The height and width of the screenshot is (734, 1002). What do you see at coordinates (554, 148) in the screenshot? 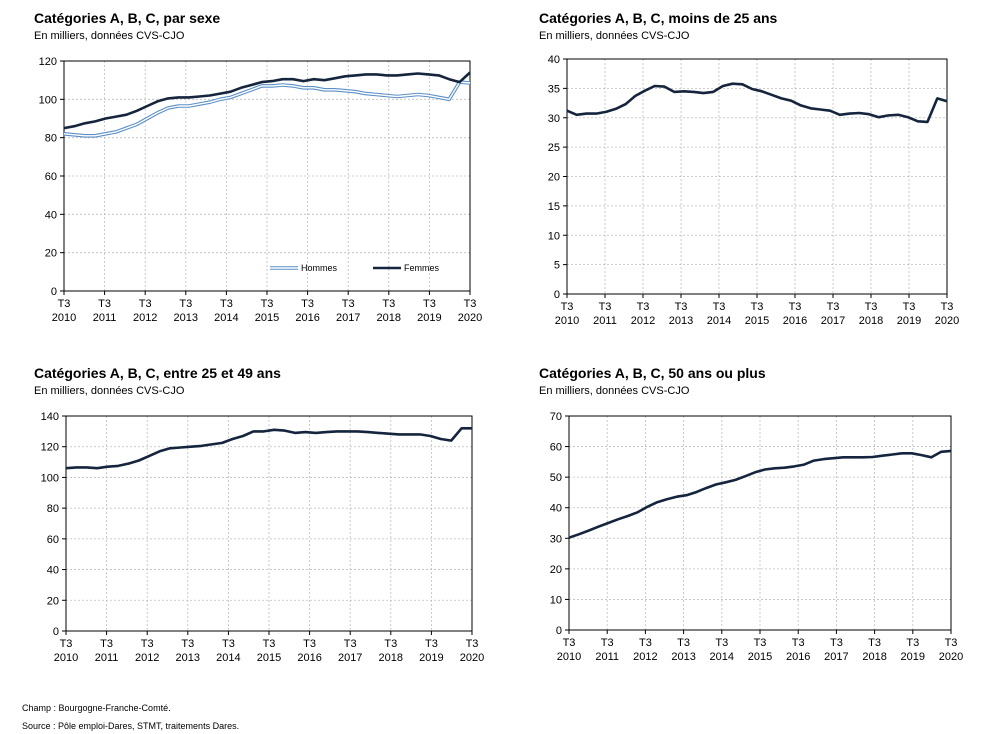
I see `y-tick-label: 25` at bounding box center [554, 148].